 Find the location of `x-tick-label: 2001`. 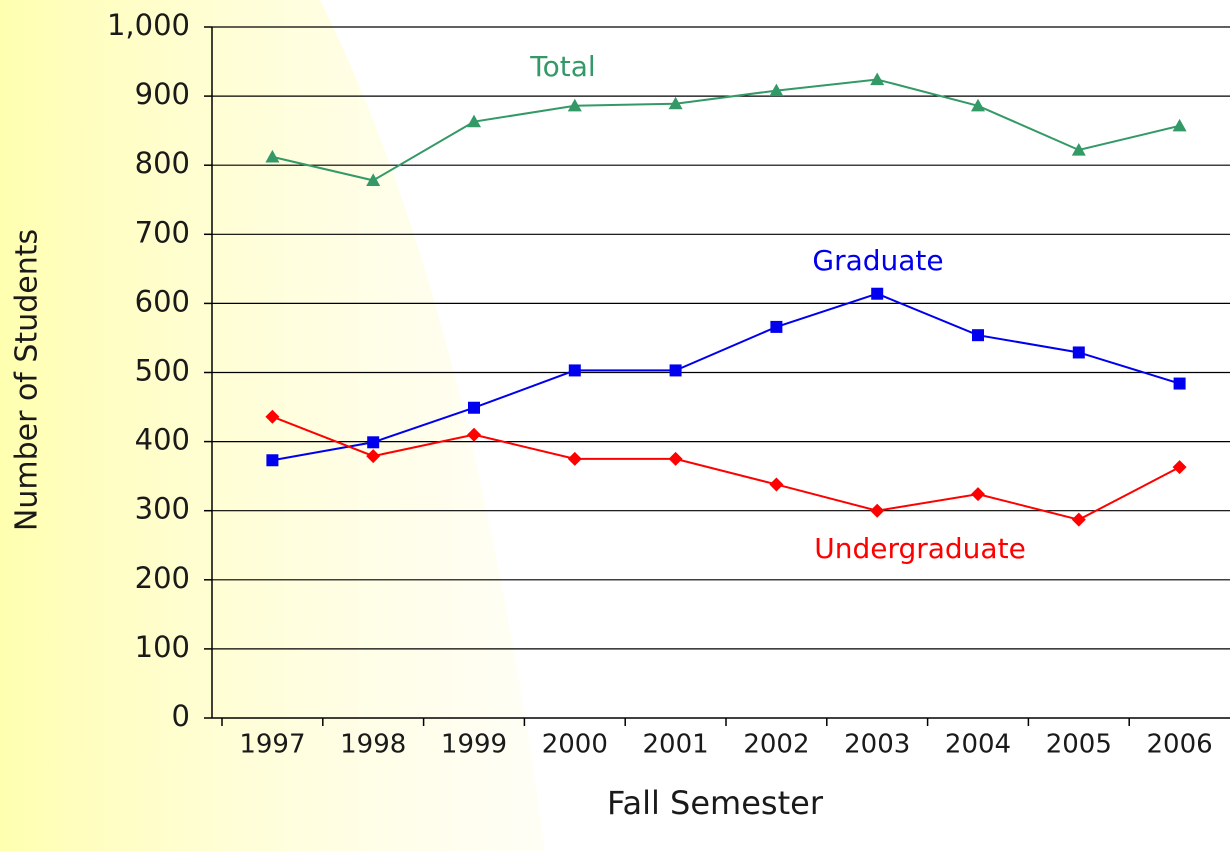

x-tick-label: 2001 is located at coordinates (676, 745).